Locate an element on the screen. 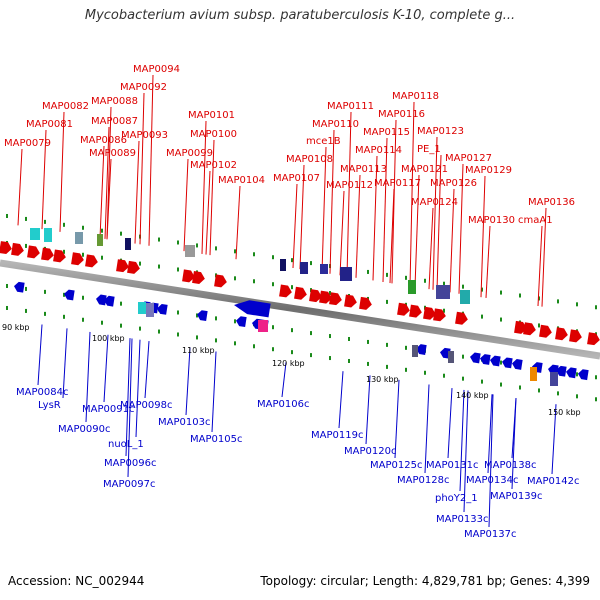  reverse-gene-label: MAP0137c is located at coordinates (490, 534).